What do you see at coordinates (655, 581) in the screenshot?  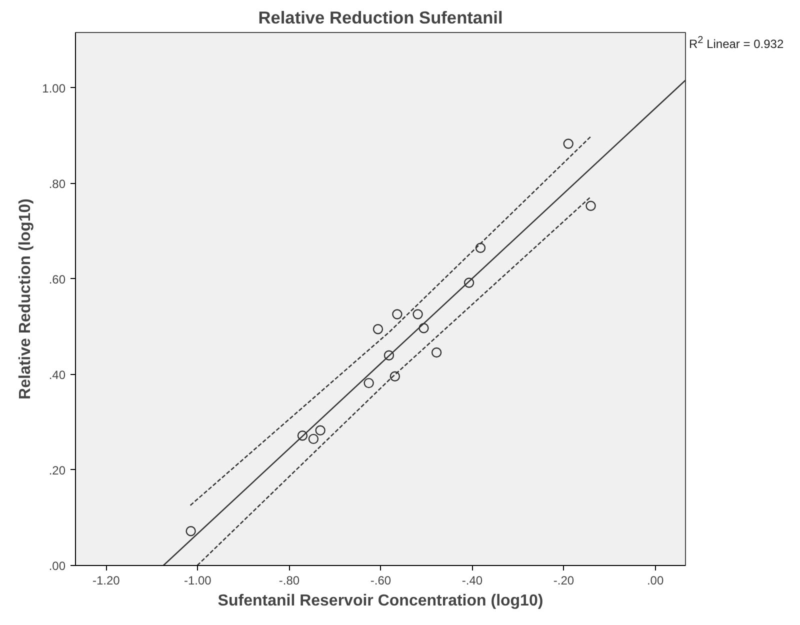 I see `x-tick-label: .00` at bounding box center [655, 581].